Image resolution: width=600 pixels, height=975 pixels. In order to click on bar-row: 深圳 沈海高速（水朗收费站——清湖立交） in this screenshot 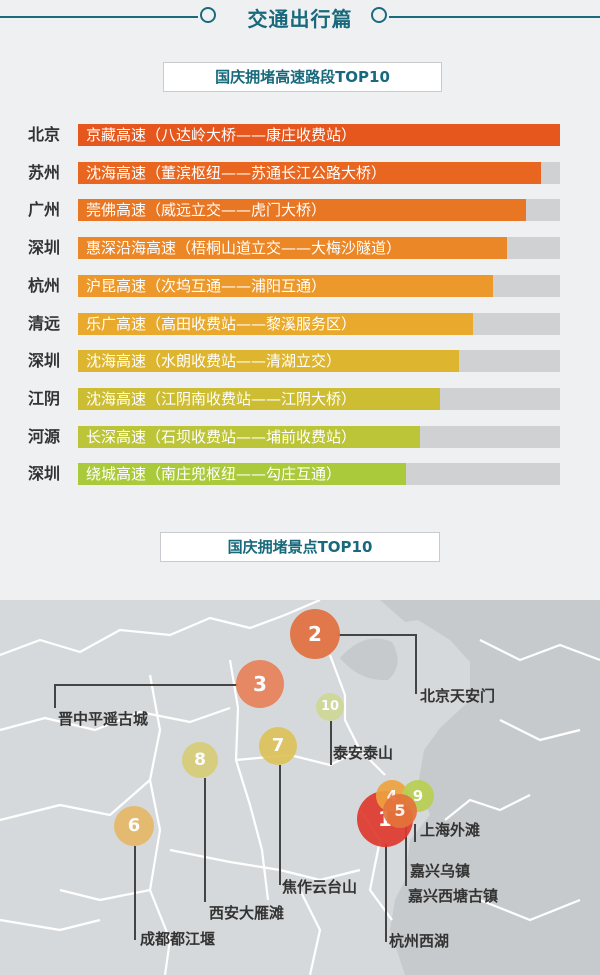, I will do `click(300, 361)`.